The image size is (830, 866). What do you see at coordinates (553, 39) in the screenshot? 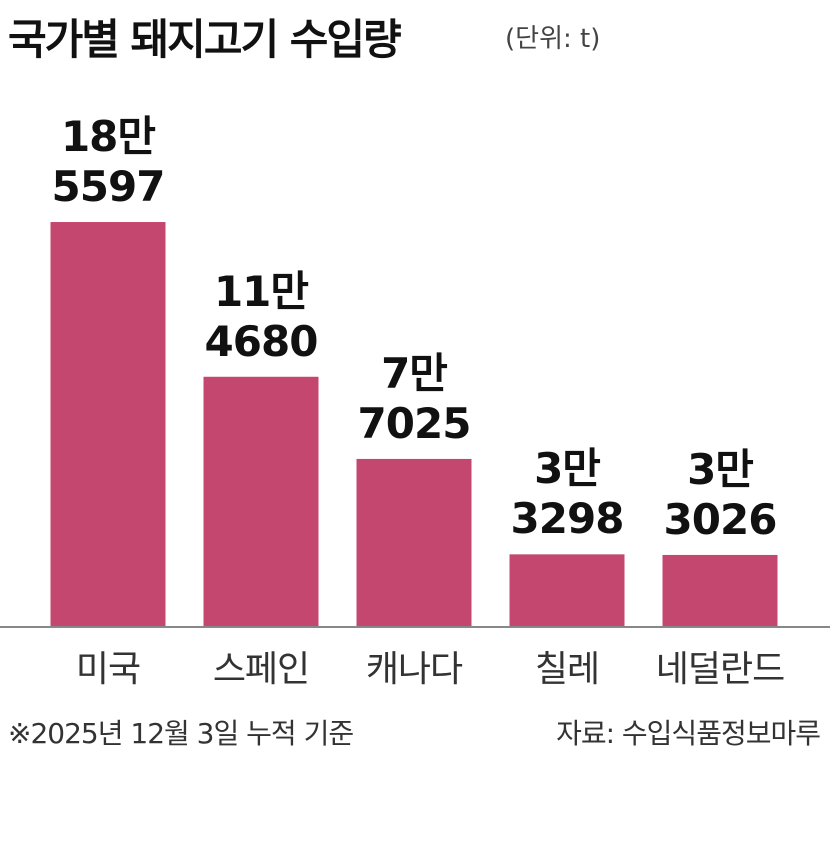
I see `chart-subtitle: (단위: t)` at bounding box center [553, 39].